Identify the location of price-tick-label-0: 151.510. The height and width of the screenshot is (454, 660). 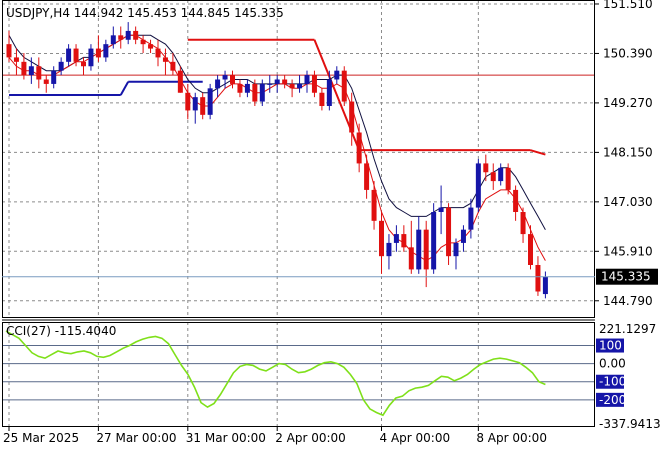
(628, 5).